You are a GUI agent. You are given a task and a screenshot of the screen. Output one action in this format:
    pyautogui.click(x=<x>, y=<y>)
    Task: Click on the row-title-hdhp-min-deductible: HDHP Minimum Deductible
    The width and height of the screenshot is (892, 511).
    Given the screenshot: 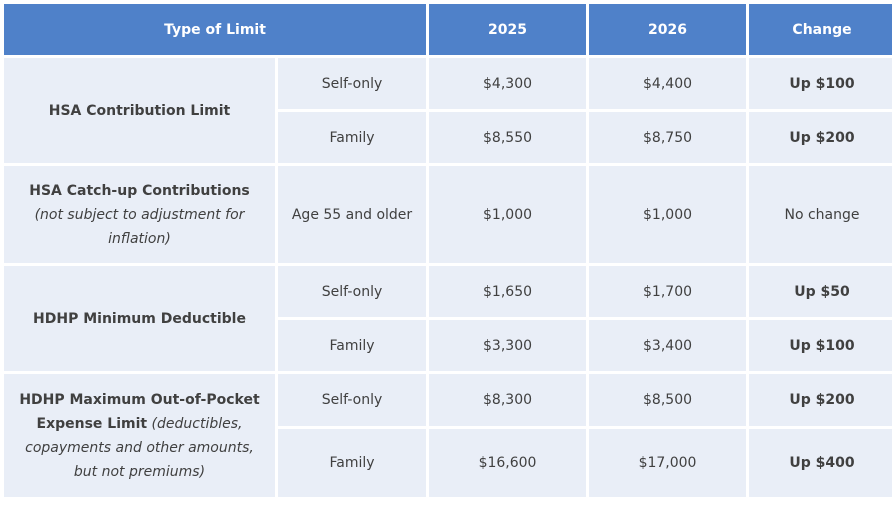 What is the action you would take?
    pyautogui.click(x=139, y=318)
    